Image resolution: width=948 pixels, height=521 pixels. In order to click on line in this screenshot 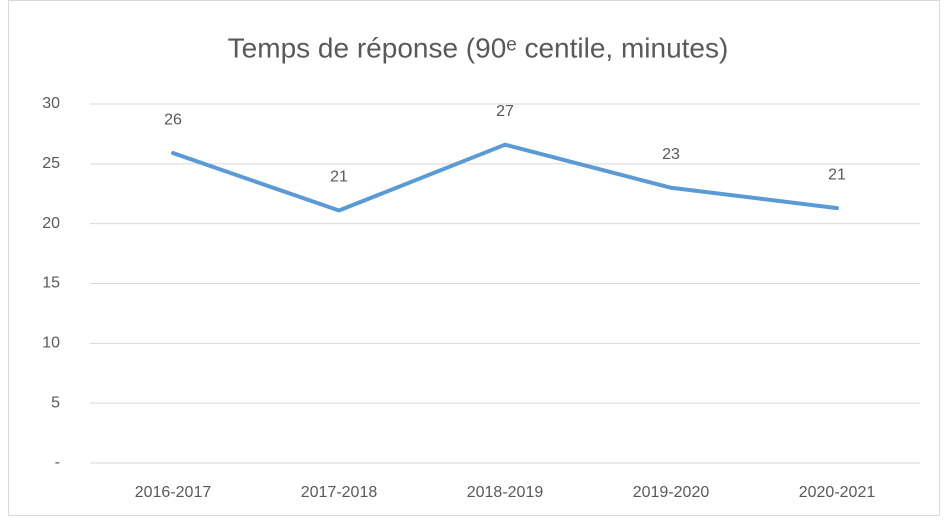, I will do `click(505, 177)`.